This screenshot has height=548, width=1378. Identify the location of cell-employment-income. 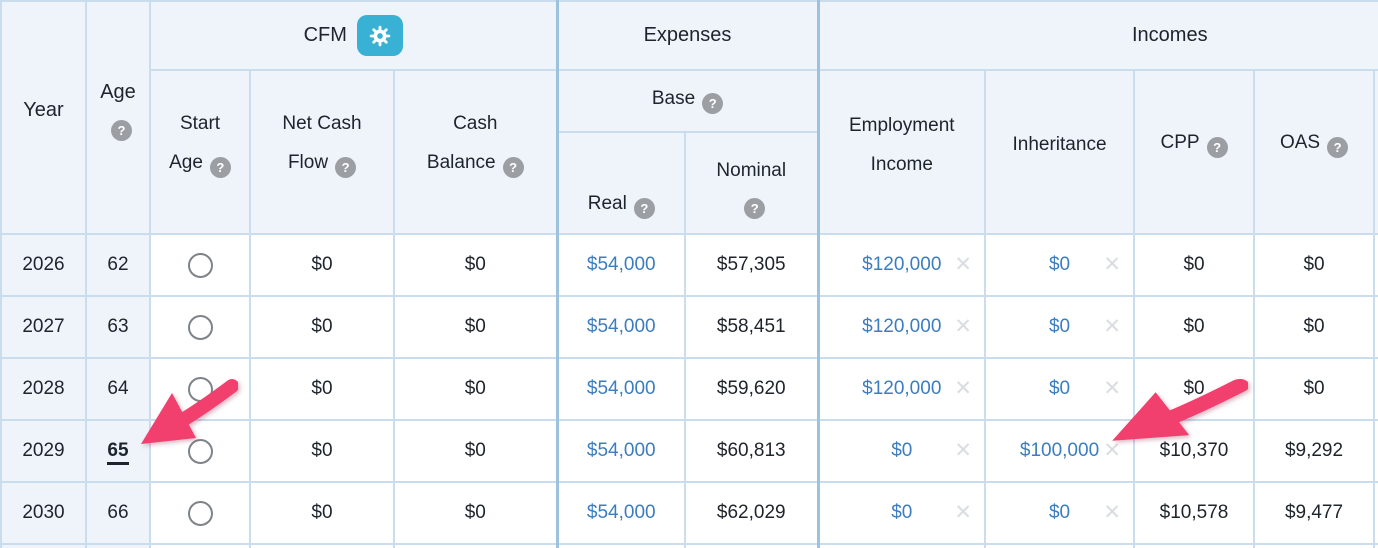
(901, 545).